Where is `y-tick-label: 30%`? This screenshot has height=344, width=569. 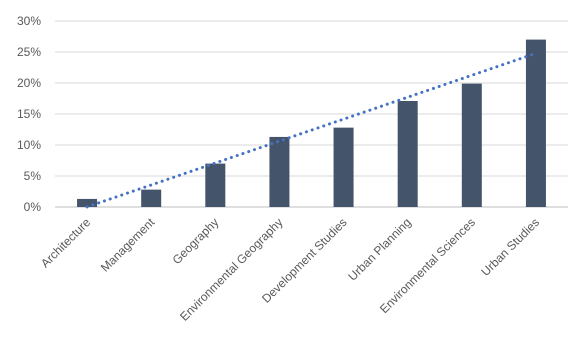
y-tick-label: 30% is located at coordinates (29, 21).